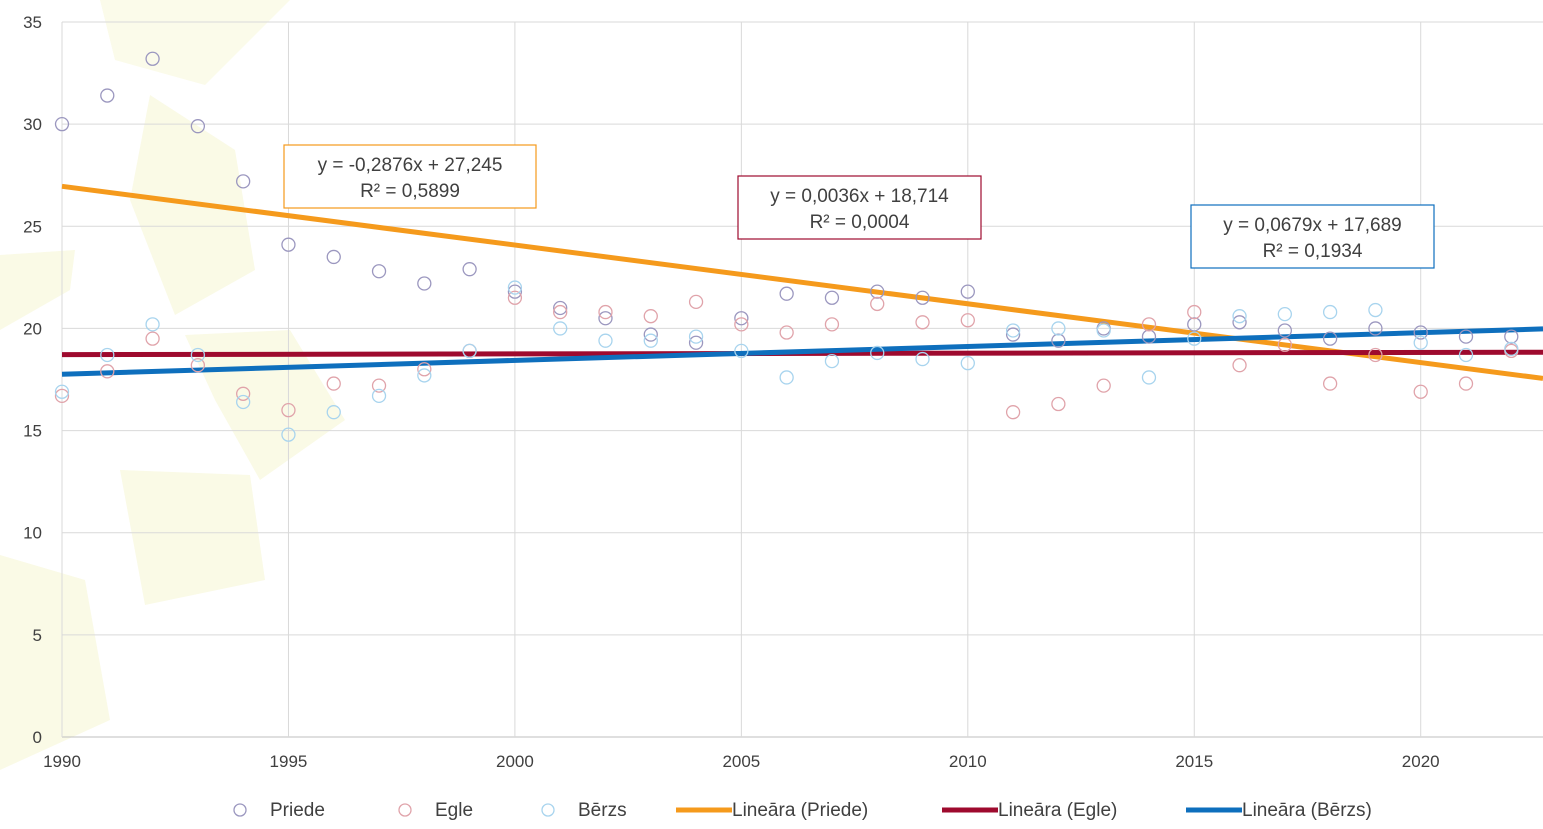 The width and height of the screenshot is (1543, 829). I want to click on legend-label: Lineāra (Egle), so click(1057, 810).